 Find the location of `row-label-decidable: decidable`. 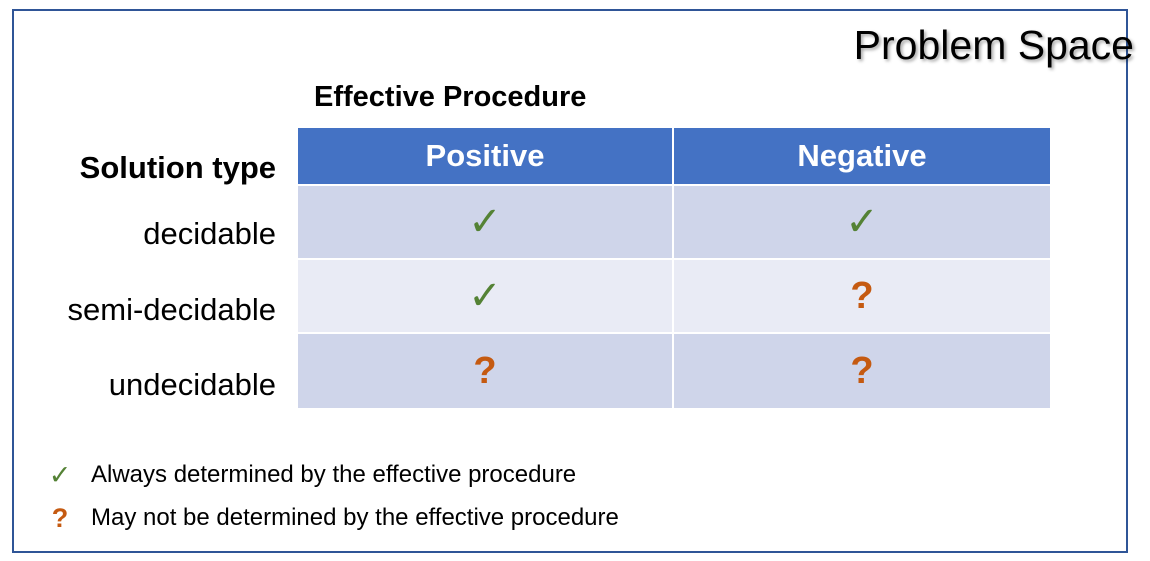

row-label-decidable: decidable is located at coordinates (209, 233).